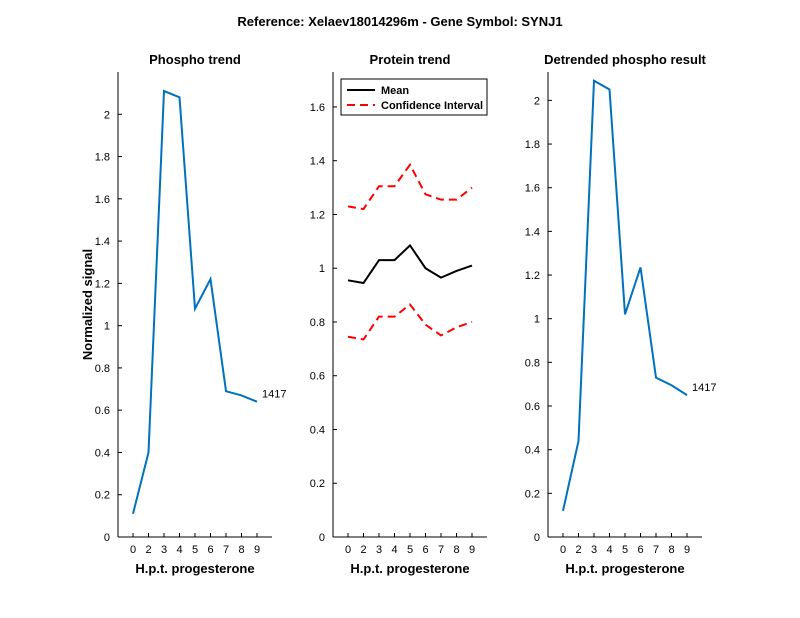  What do you see at coordinates (395, 91) in the screenshot?
I see `legend-label: Mean` at bounding box center [395, 91].